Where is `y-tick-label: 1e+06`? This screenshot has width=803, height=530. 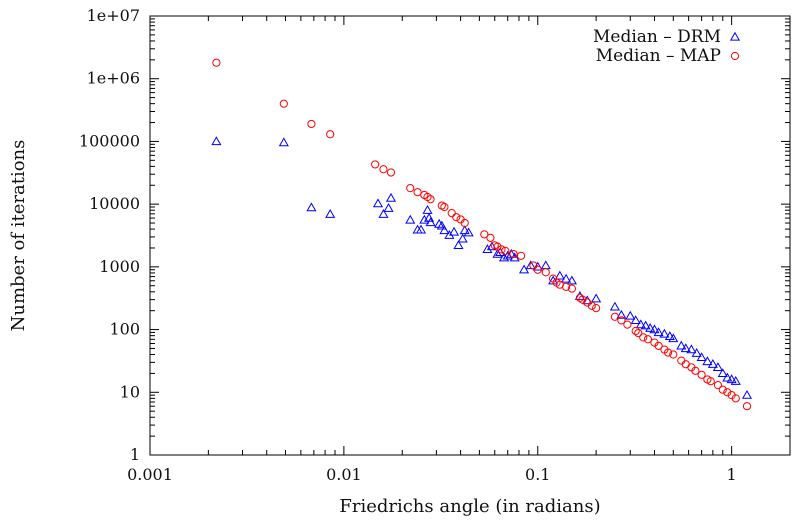 y-tick-label: 1e+06 is located at coordinates (113, 78).